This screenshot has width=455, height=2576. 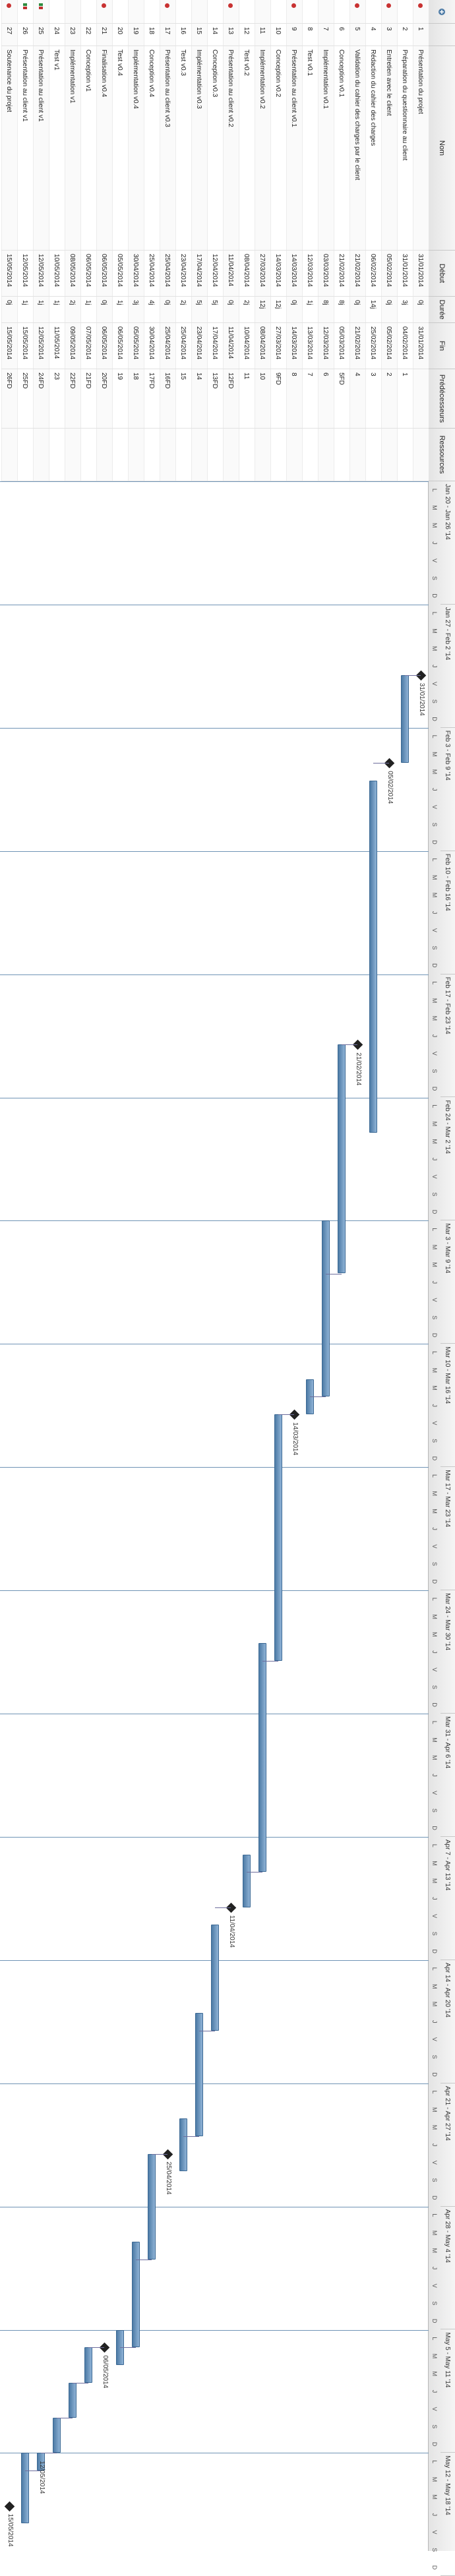 I want to click on task-predecessors: 9FD, so click(x=278, y=399).